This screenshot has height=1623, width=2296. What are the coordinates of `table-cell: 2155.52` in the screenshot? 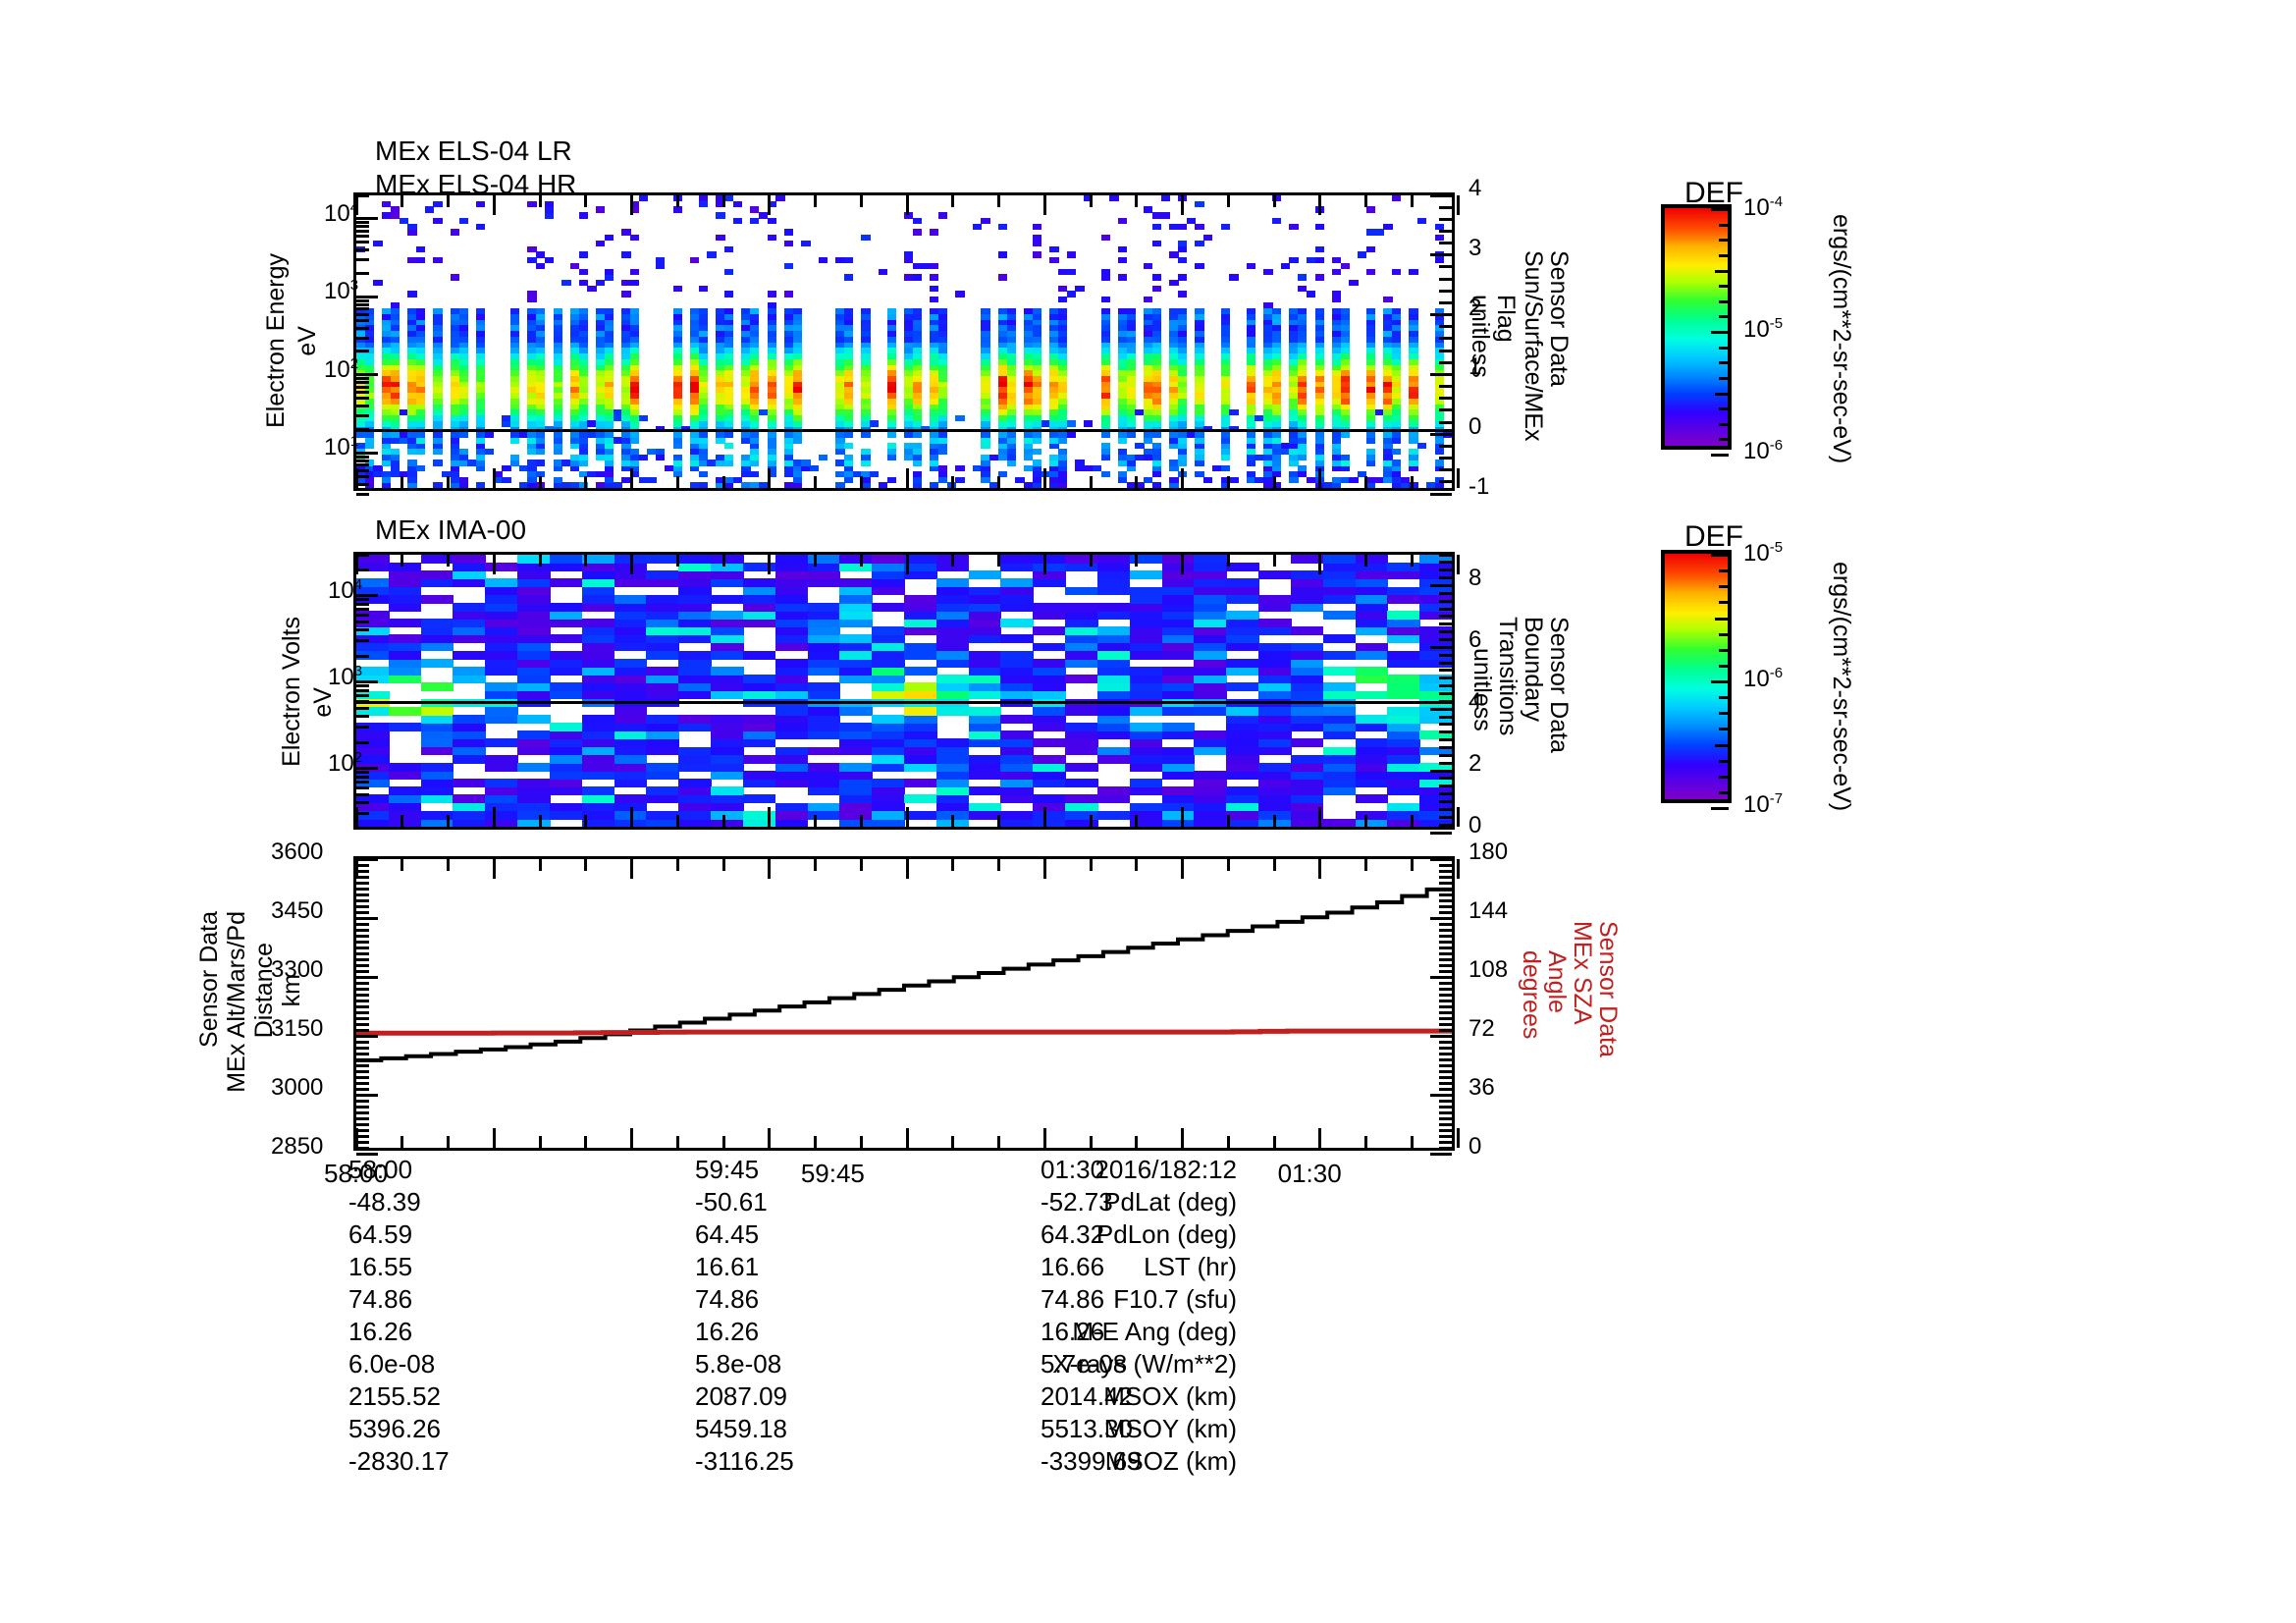 It's located at (394, 1396).